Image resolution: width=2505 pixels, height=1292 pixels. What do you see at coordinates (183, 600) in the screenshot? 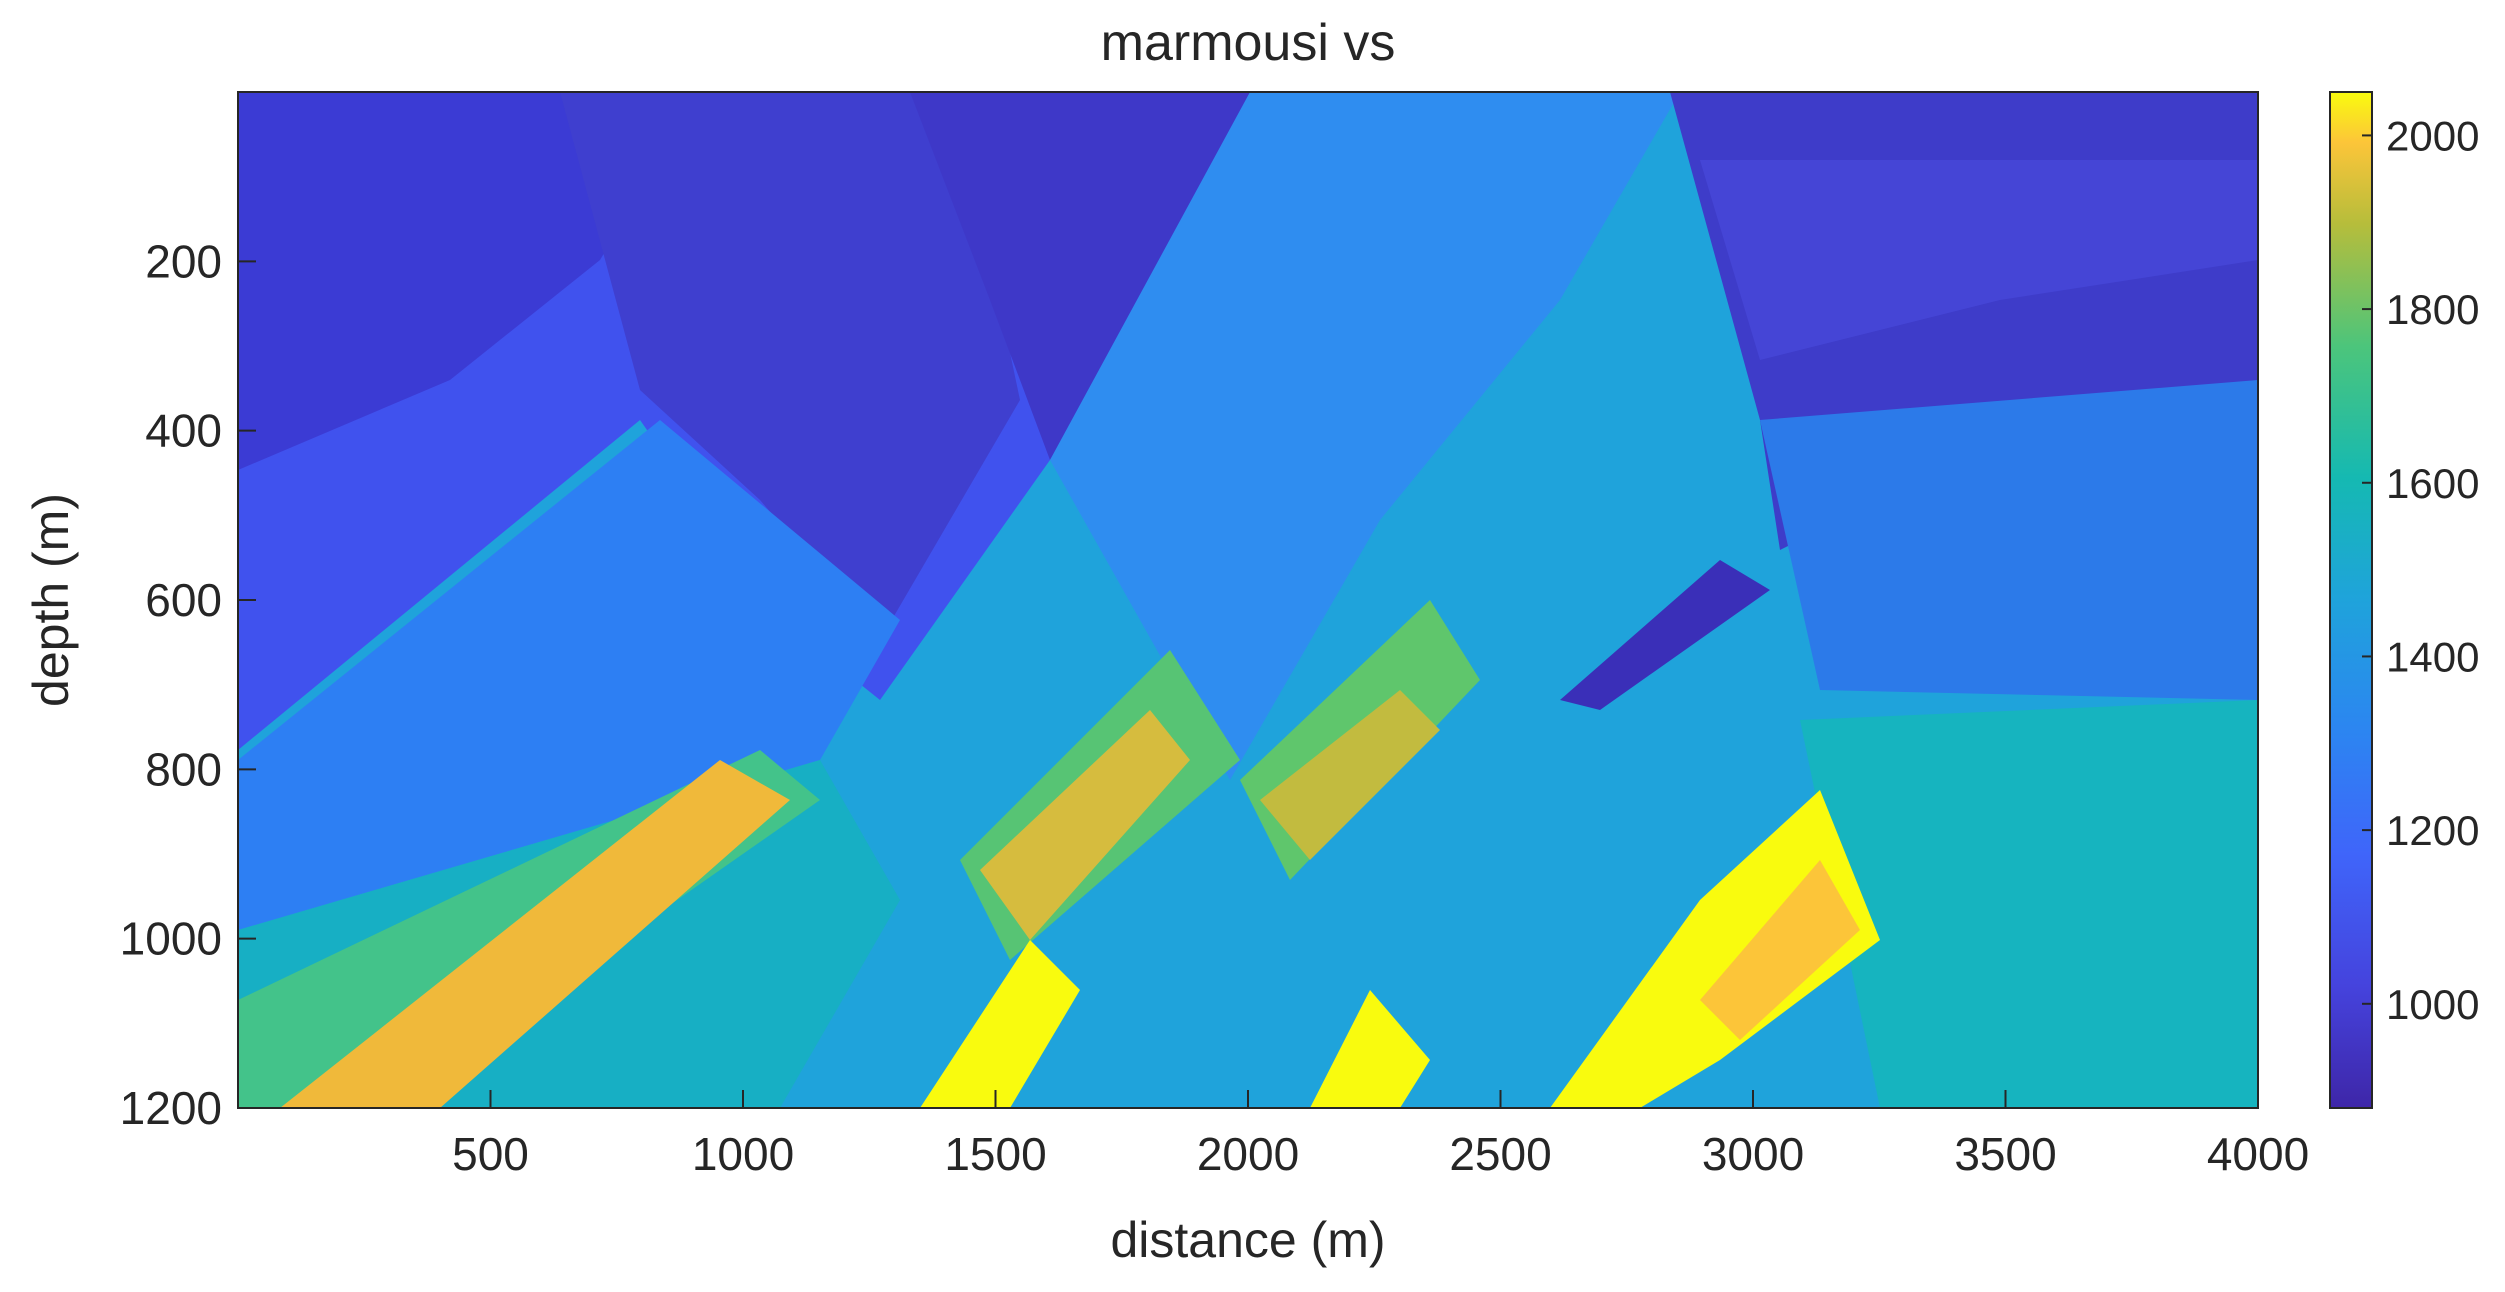
I see `y-tick-label: 600` at bounding box center [183, 600].